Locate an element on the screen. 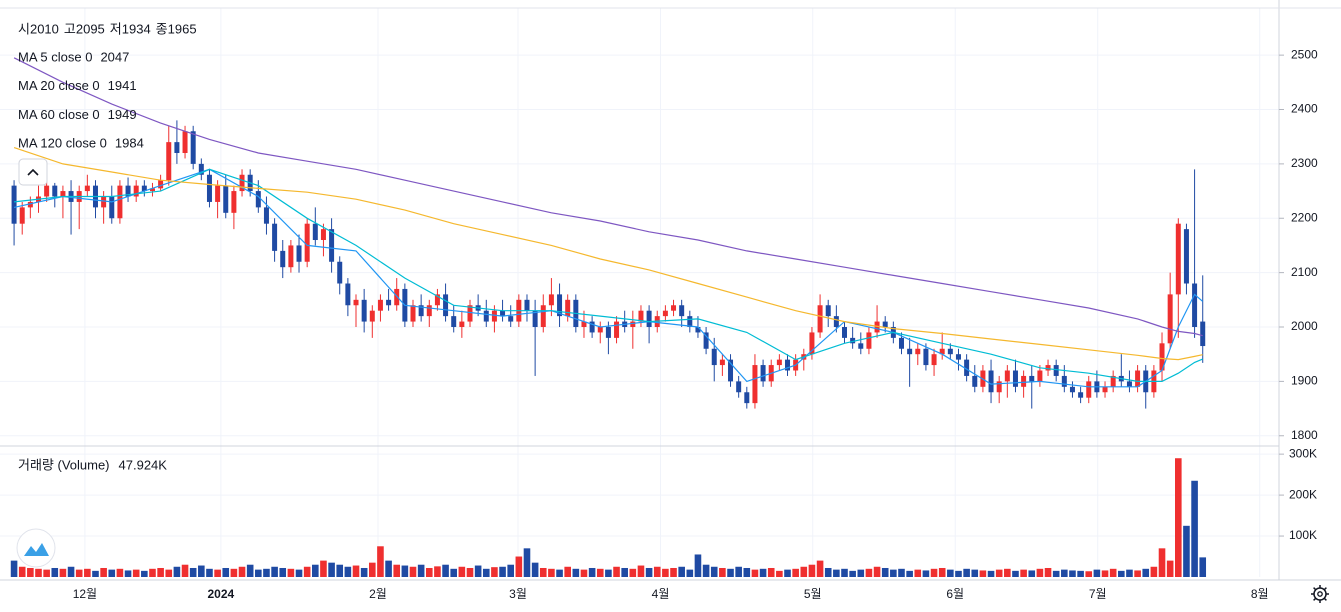  volume-tick-label: 100K is located at coordinates (1303, 535).